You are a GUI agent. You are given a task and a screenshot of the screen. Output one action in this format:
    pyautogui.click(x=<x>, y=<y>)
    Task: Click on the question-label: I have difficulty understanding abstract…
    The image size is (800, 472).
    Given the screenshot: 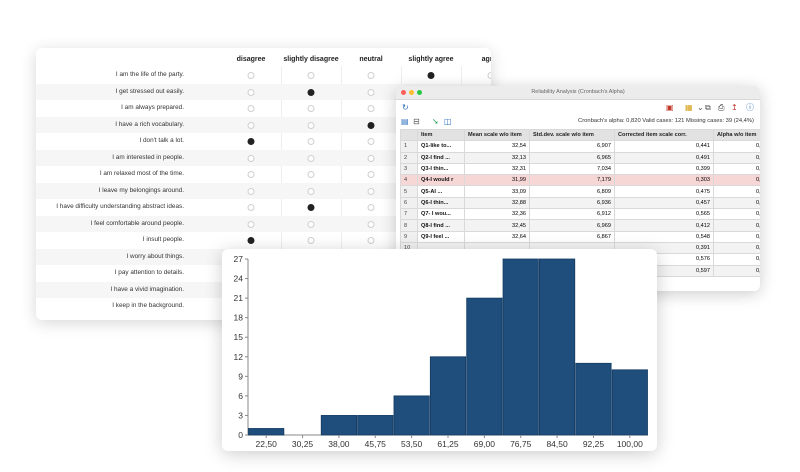 What is the action you would take?
    pyautogui.click(x=120, y=206)
    